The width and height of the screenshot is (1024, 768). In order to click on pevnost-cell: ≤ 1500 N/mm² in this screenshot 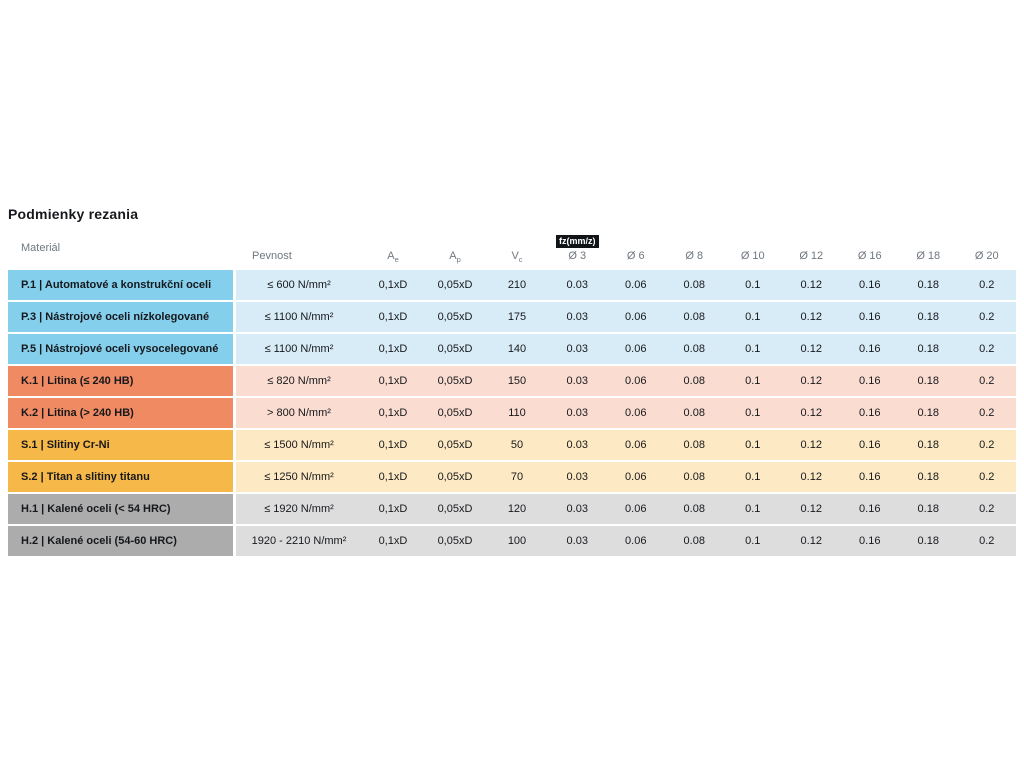, I will do `click(299, 445)`.